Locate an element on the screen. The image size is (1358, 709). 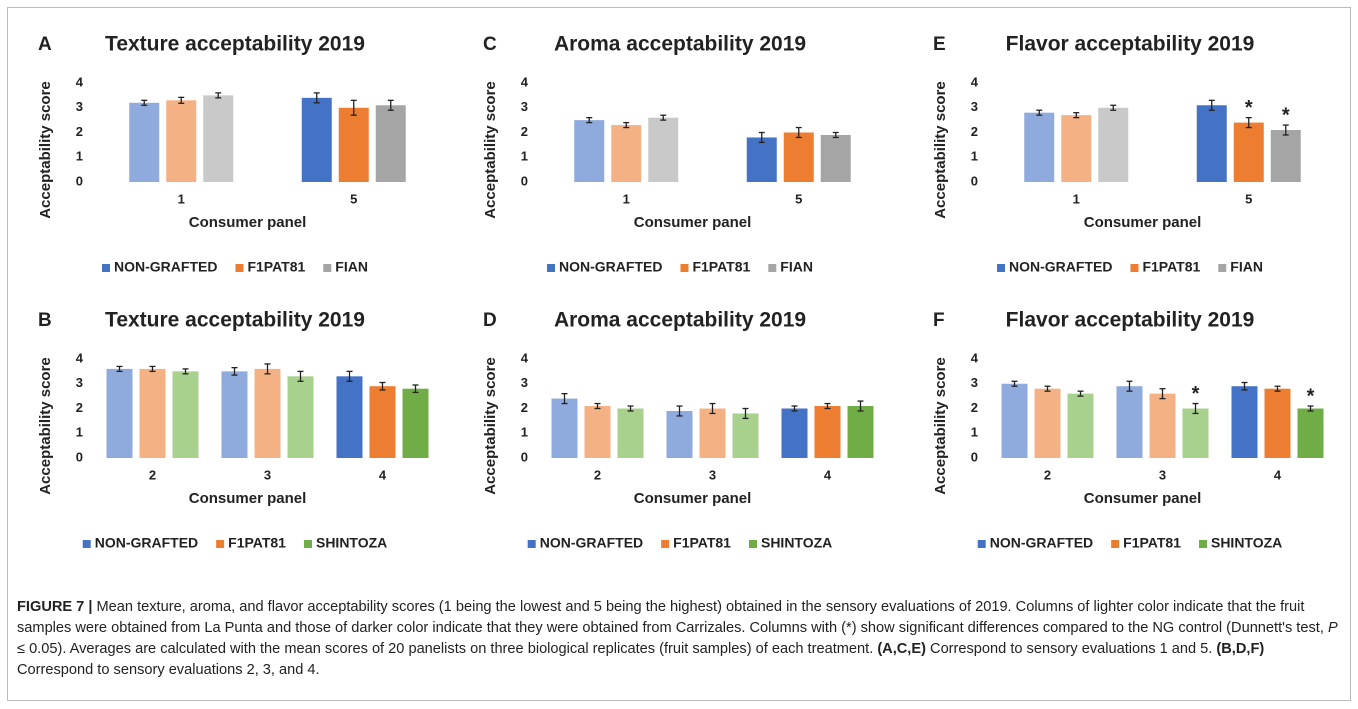
panel-letter: F is located at coordinates (939, 320).